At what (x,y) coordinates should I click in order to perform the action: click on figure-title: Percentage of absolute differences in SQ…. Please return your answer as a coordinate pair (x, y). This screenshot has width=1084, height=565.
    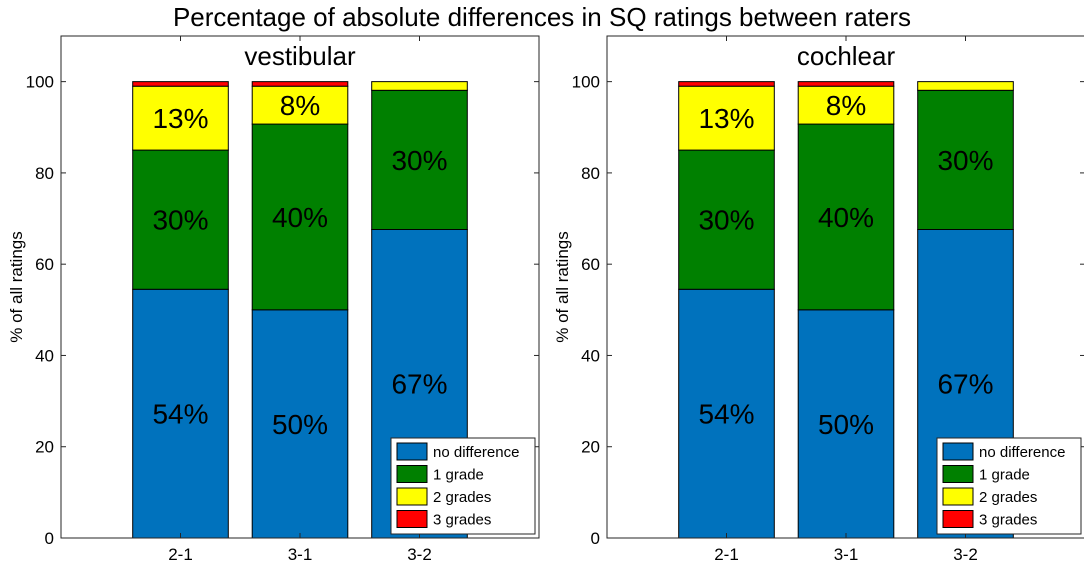
    Looking at the image, I should click on (542, 17).